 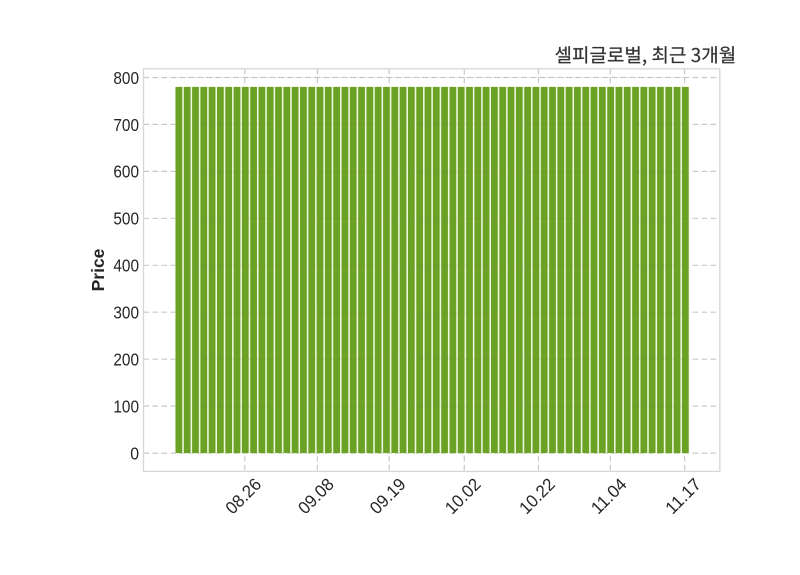 I want to click on svg-text: 400, so click(x=126, y=266).